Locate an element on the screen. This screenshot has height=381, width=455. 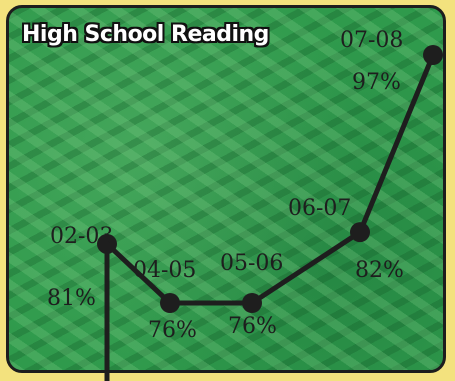
value-label-02-03: 81% is located at coordinates (71, 298).